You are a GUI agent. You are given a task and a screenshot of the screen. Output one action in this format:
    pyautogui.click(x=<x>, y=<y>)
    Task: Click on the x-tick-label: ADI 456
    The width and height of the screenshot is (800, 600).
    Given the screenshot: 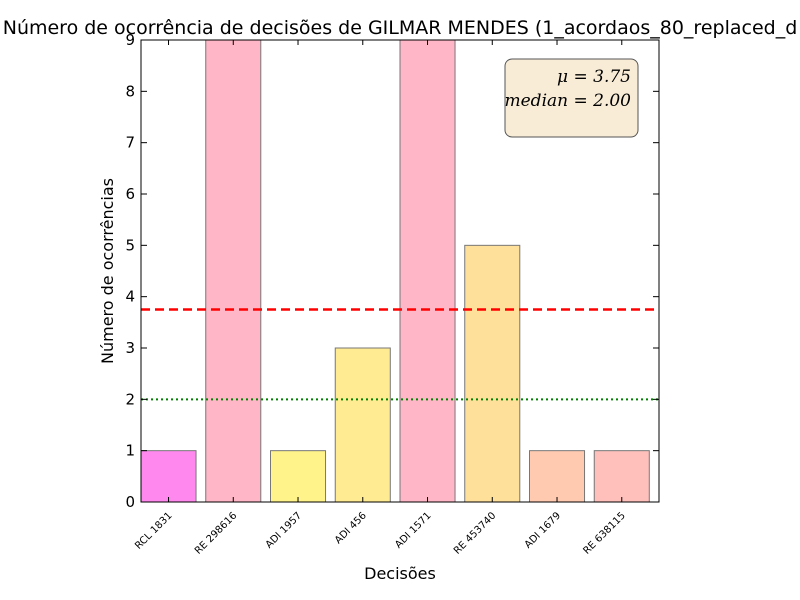 What is the action you would take?
    pyautogui.click(x=351, y=528)
    